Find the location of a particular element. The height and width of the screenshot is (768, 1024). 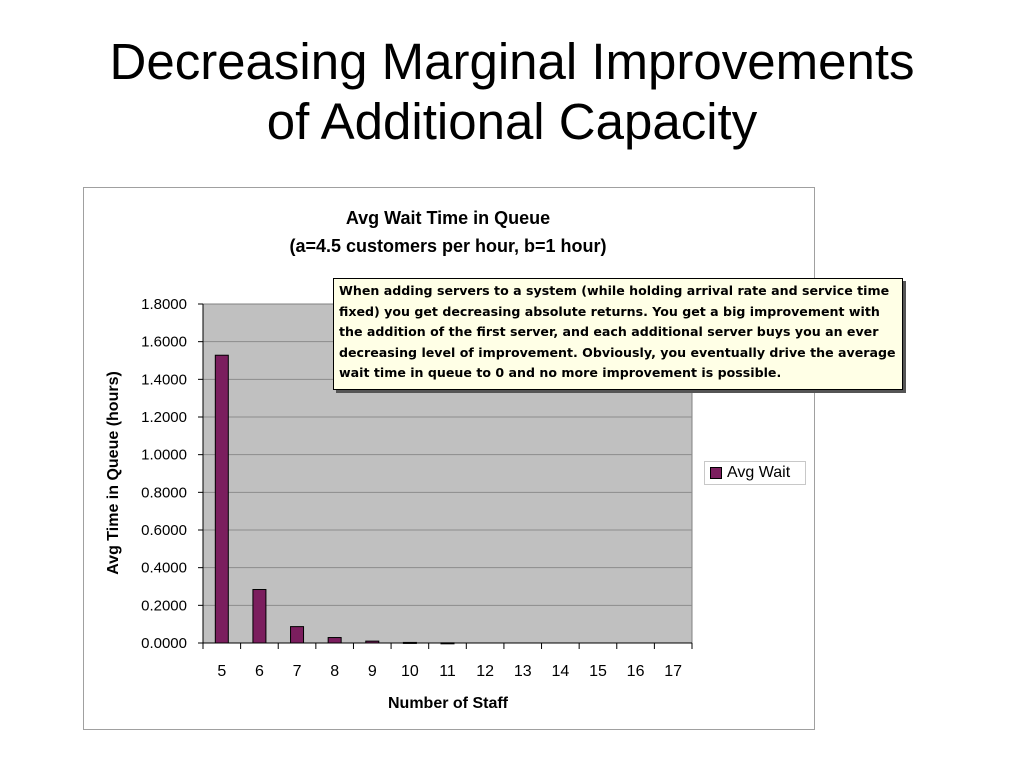

y-tick-label: 1.4000 is located at coordinates (164, 379).